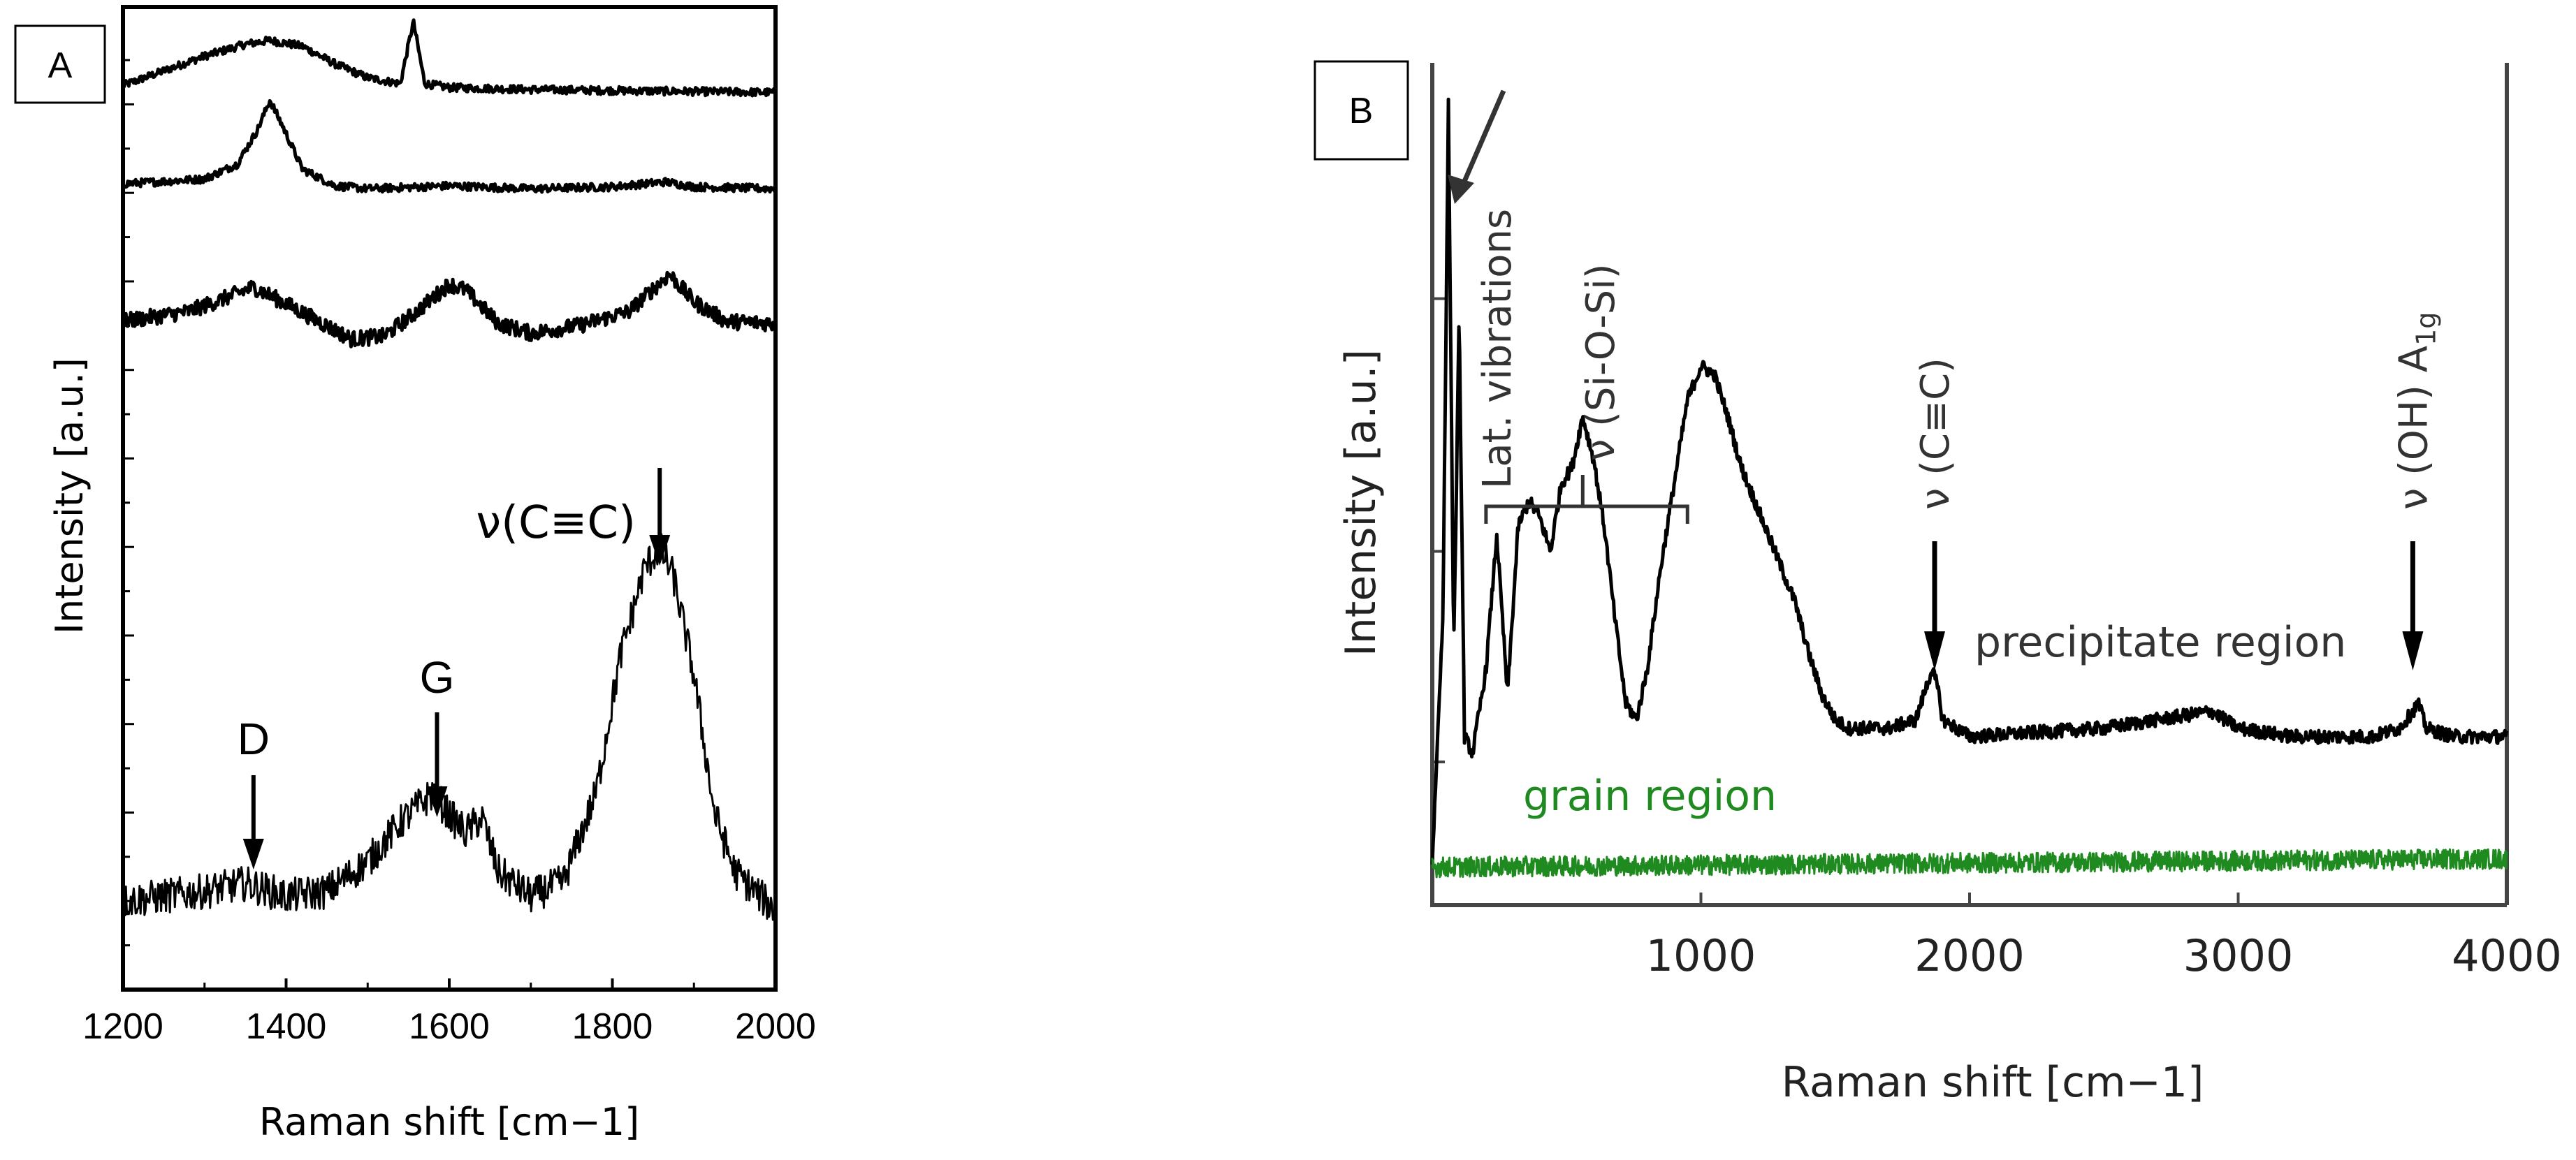 This screenshot has width=2576, height=1160. I want to click on panel-a-ylabel: Intensity [a.u.], so click(70, 496).